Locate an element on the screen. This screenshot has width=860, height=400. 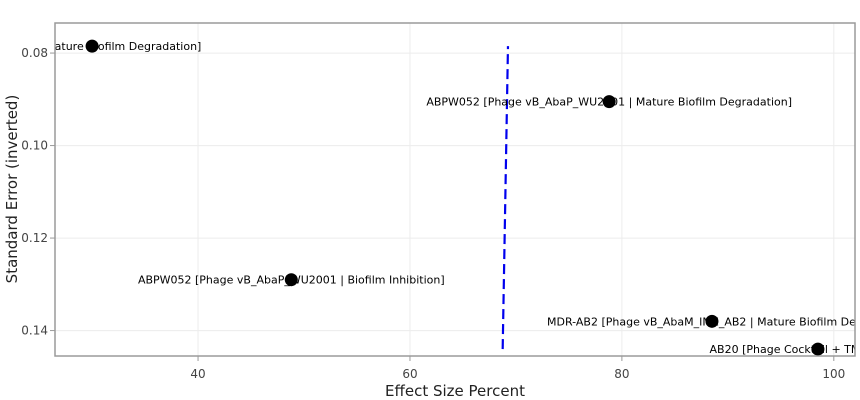
x-tick-label: 60 is located at coordinates (409, 374).